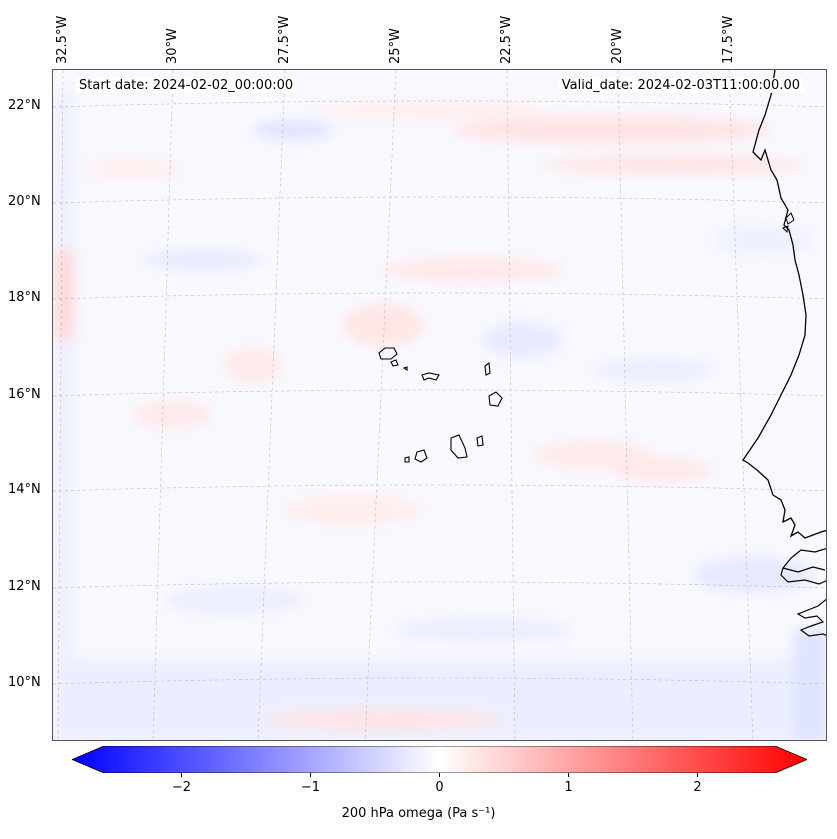 This screenshot has width=837, height=839. What do you see at coordinates (811, 617) in the screenshot?
I see `coastline-guinea-bissau` at bounding box center [811, 617].